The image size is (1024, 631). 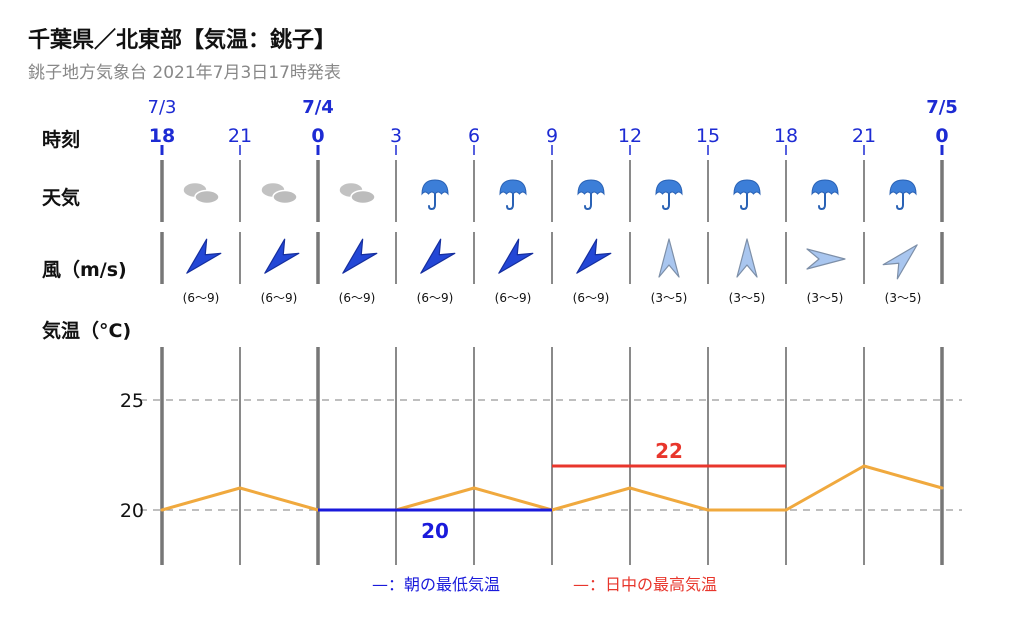 What do you see at coordinates (182, 40) in the screenshot?
I see `chart-title: 千葉県／北東部【気温：銚子】` at bounding box center [182, 40].